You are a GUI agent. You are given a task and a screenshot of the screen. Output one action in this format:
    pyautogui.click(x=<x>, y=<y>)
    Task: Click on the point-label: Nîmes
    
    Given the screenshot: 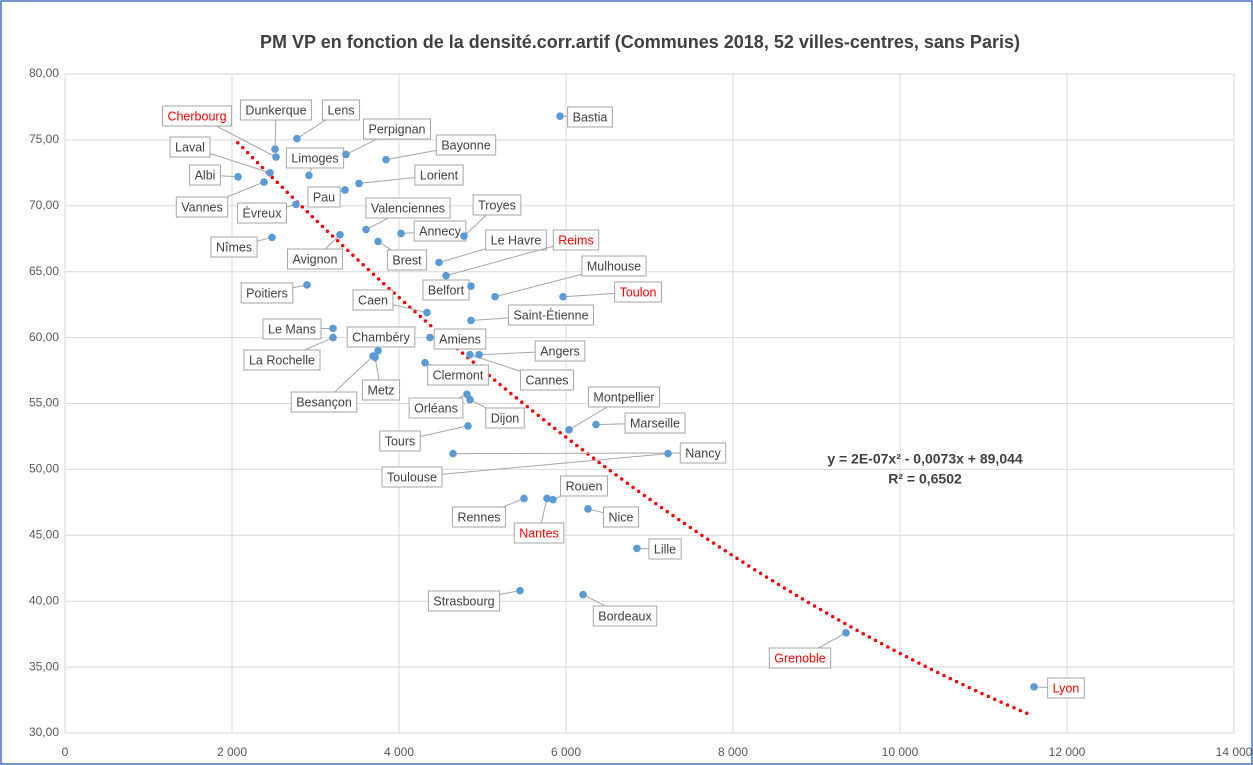 What is the action you would take?
    pyautogui.click(x=234, y=247)
    